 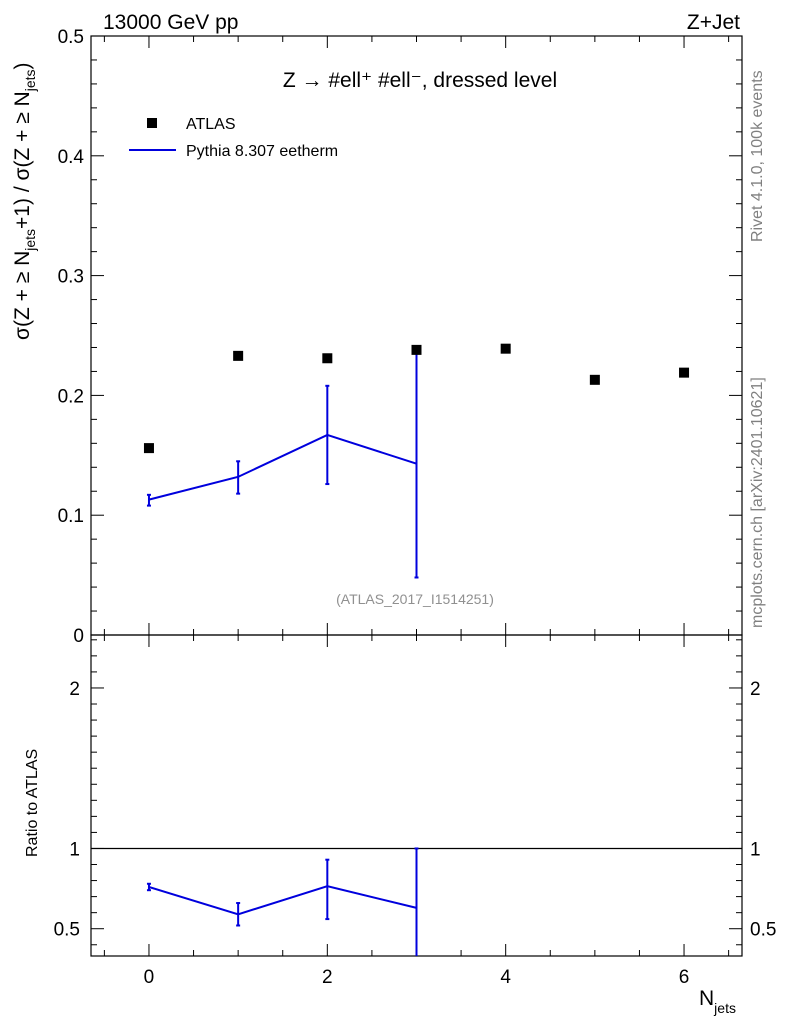 What do you see at coordinates (170, 22) in the screenshot?
I see `header-energy-label: 13000 GeV pp` at bounding box center [170, 22].